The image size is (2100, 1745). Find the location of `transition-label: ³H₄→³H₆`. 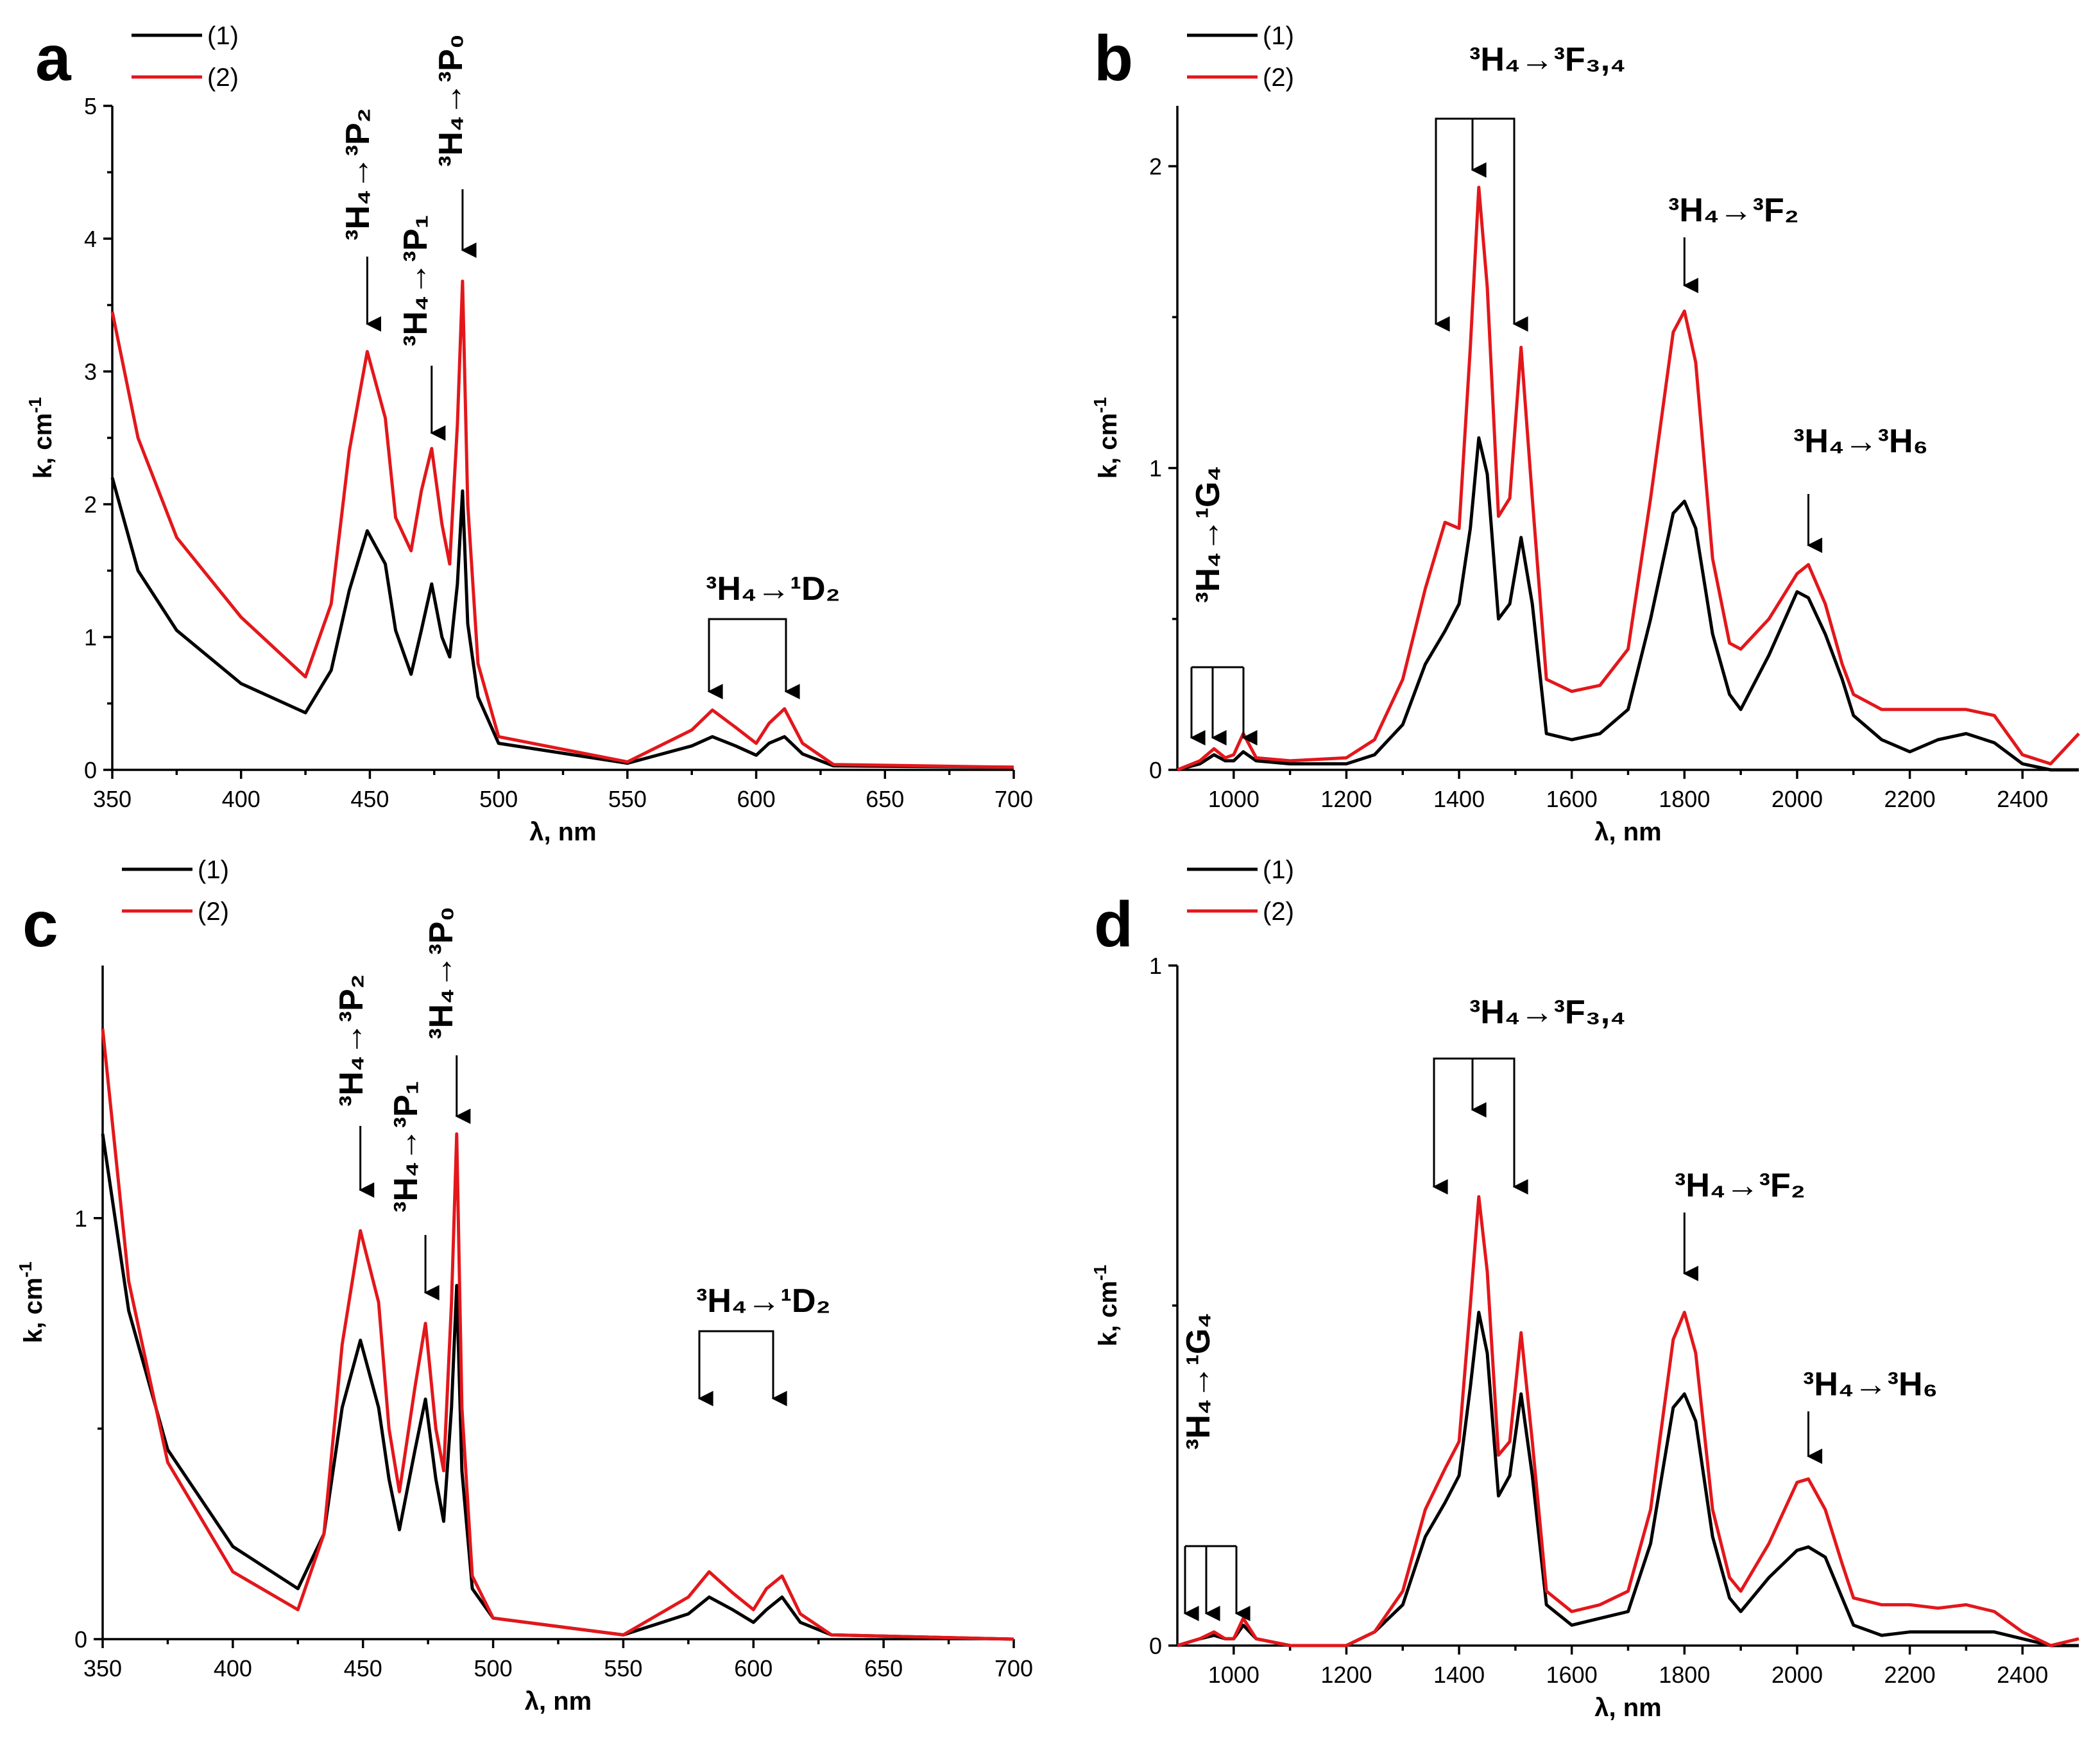

transition-label: ³H₄→³H₆ is located at coordinates (1860, 441).